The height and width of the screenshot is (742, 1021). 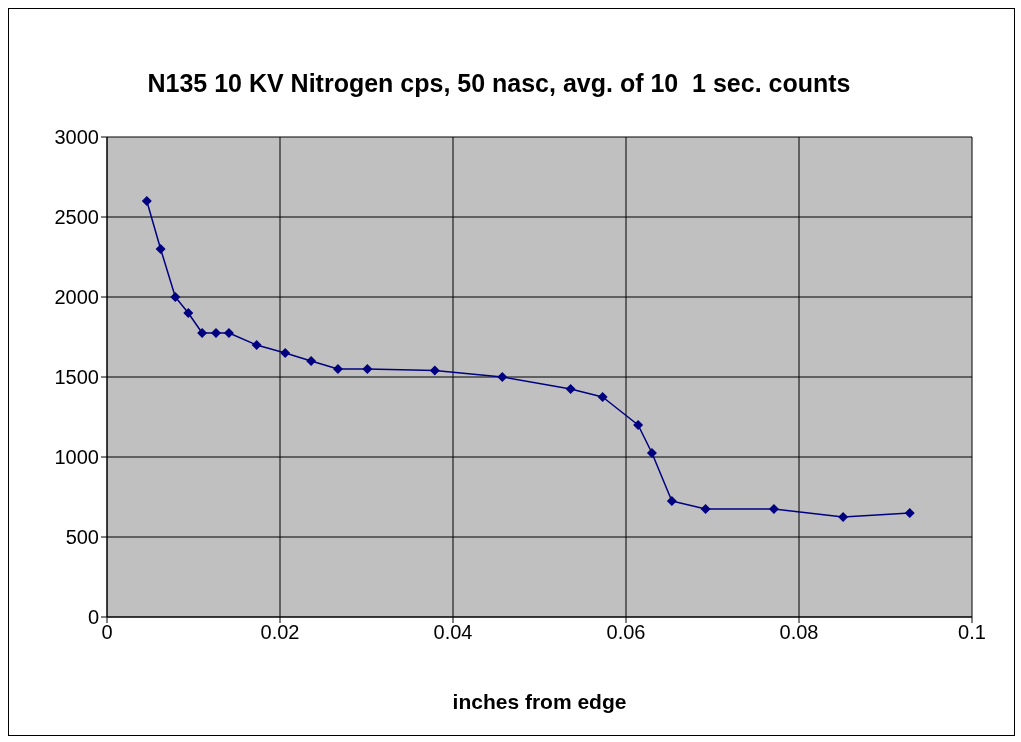 What do you see at coordinates (799, 632) in the screenshot?
I see `x-tick-label: 0.08` at bounding box center [799, 632].